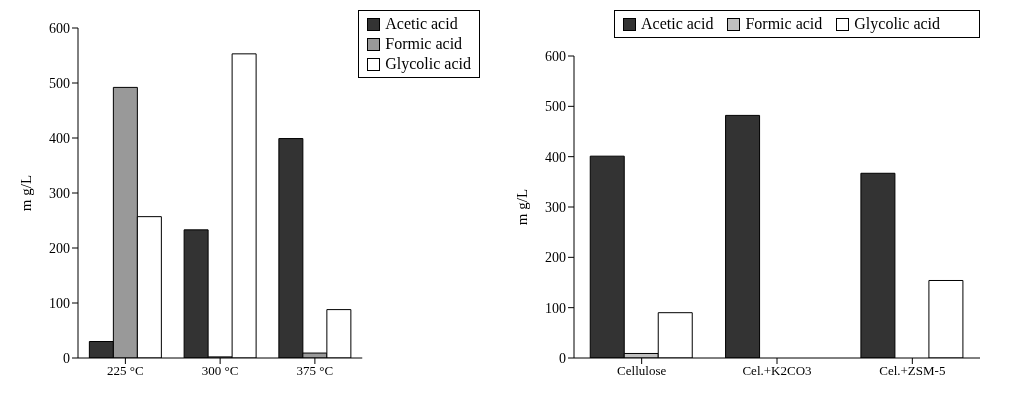 The width and height of the screenshot is (1020, 420). Describe the element at coordinates (642, 371) in the screenshot. I see `x-tick-label: Cellulose` at that location.